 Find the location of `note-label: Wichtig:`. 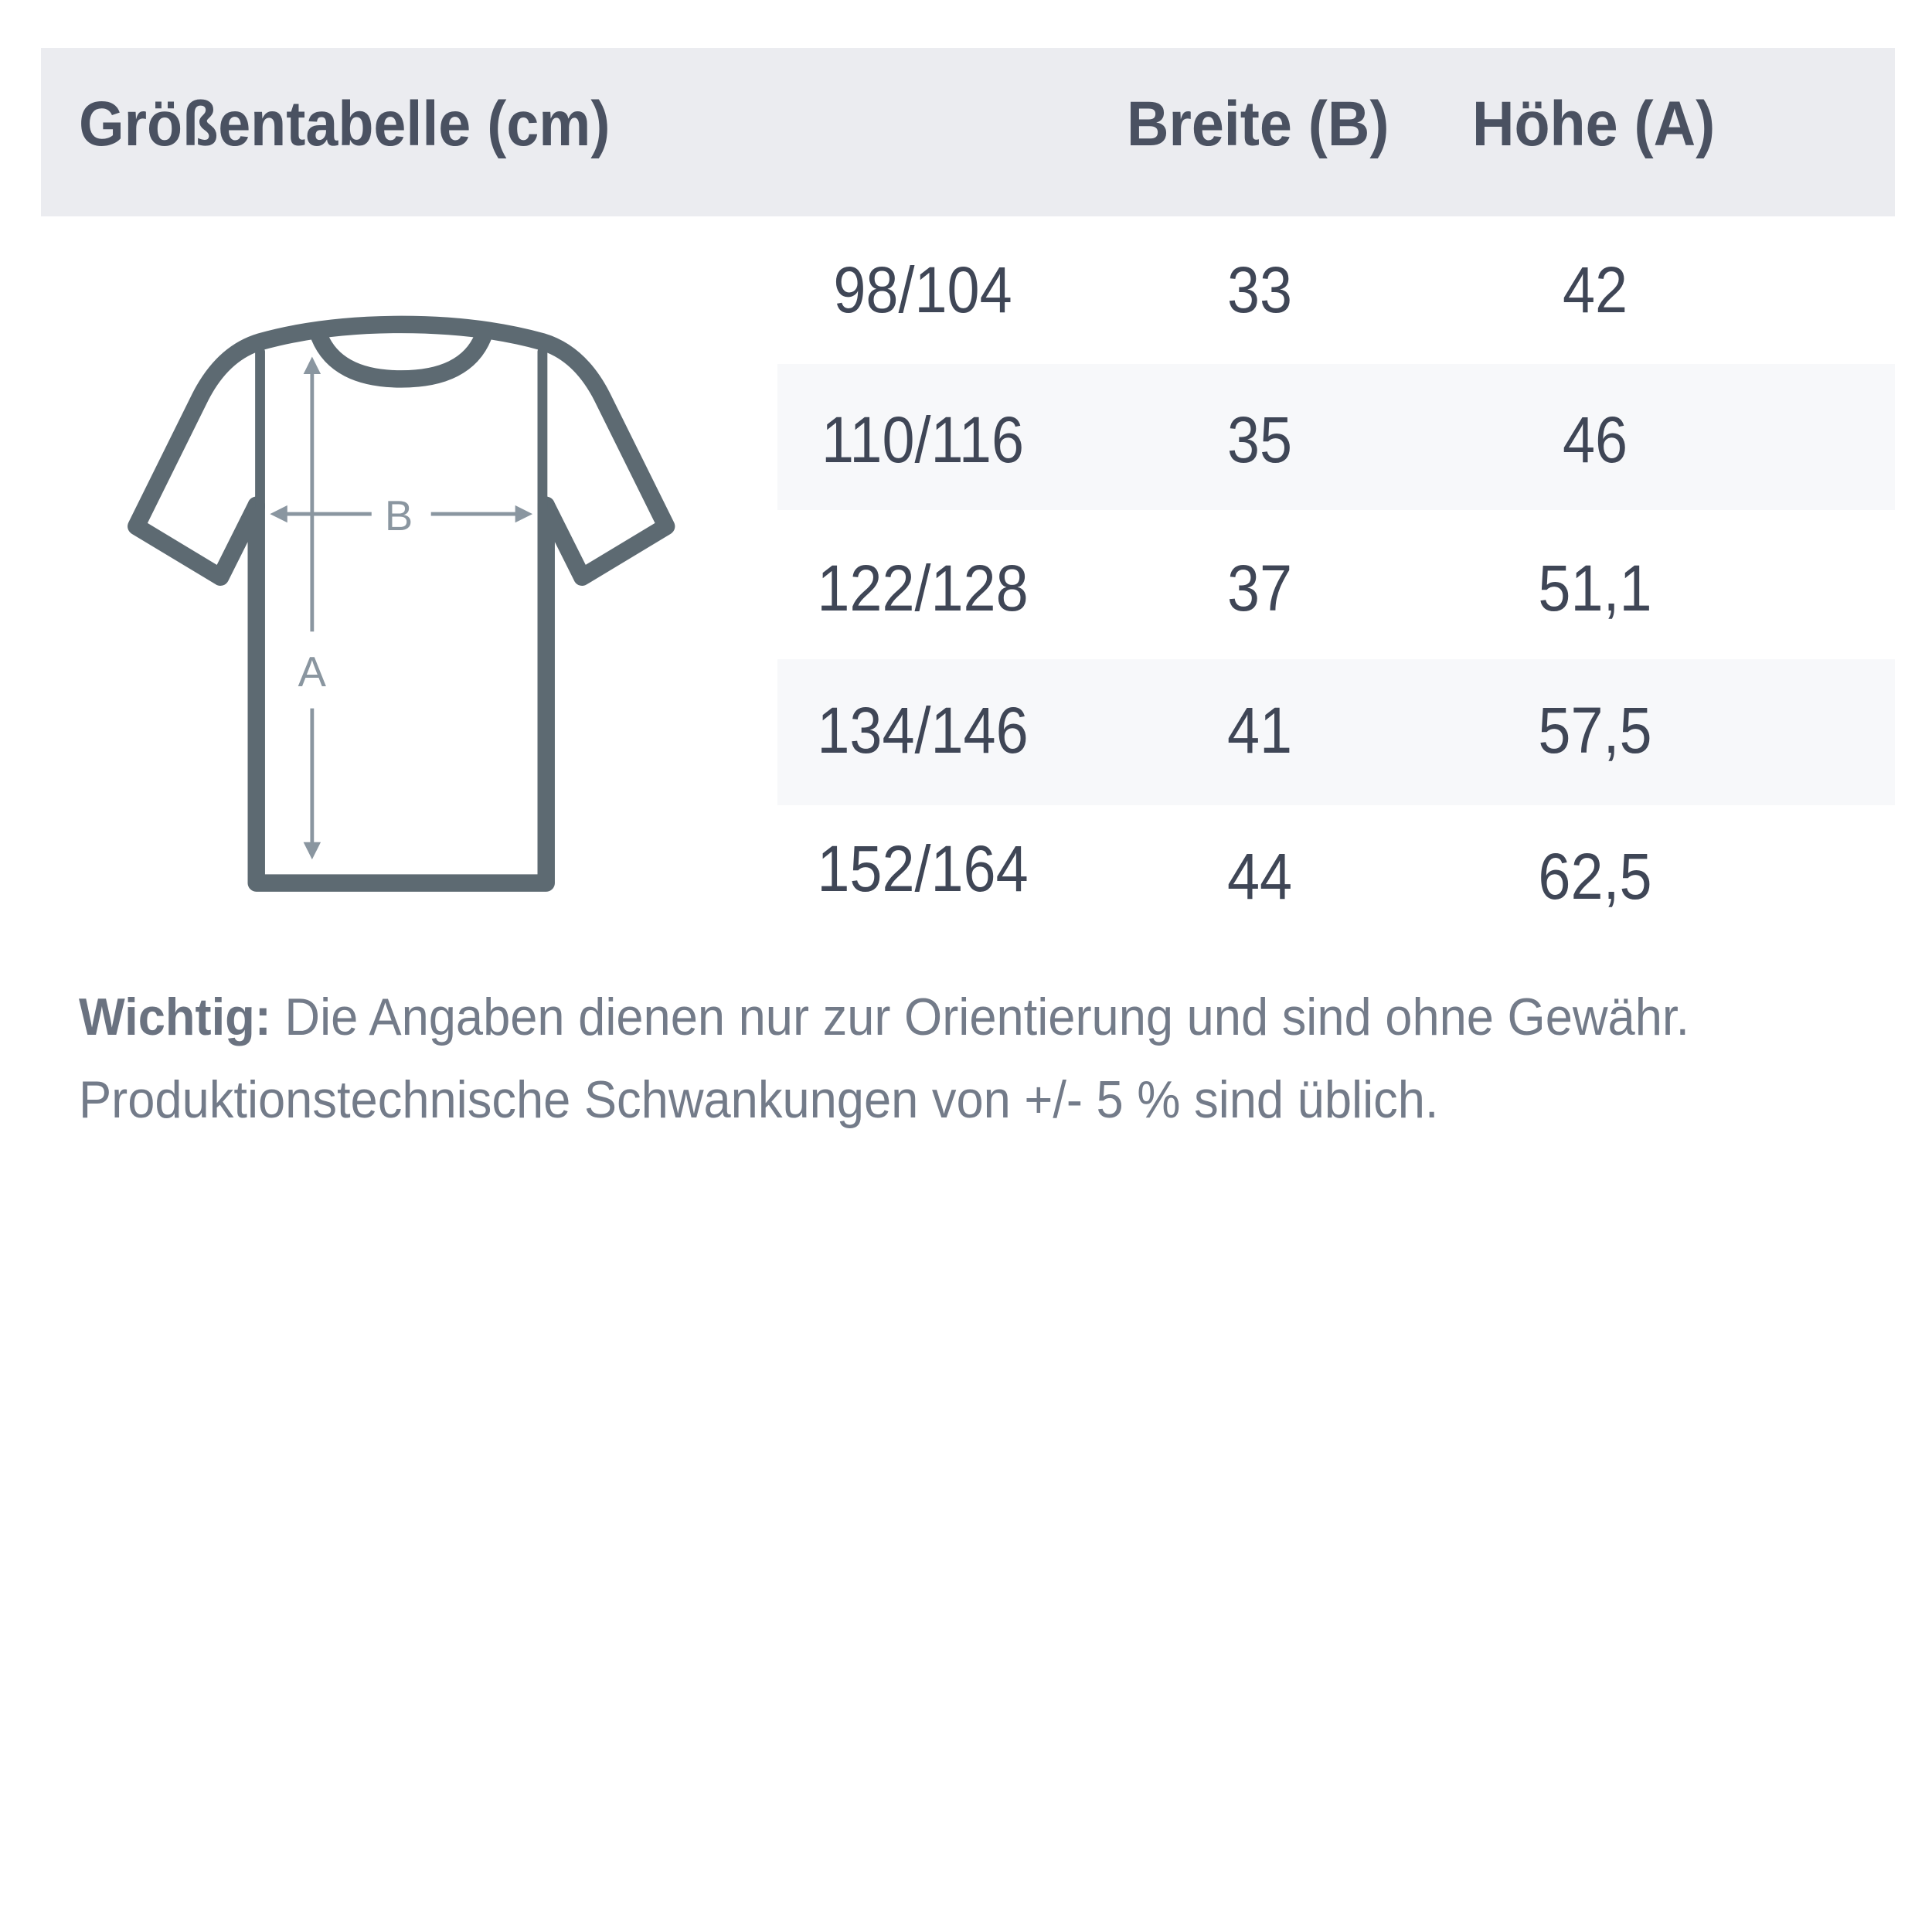

note-label: Wichtig: is located at coordinates (175, 1017).